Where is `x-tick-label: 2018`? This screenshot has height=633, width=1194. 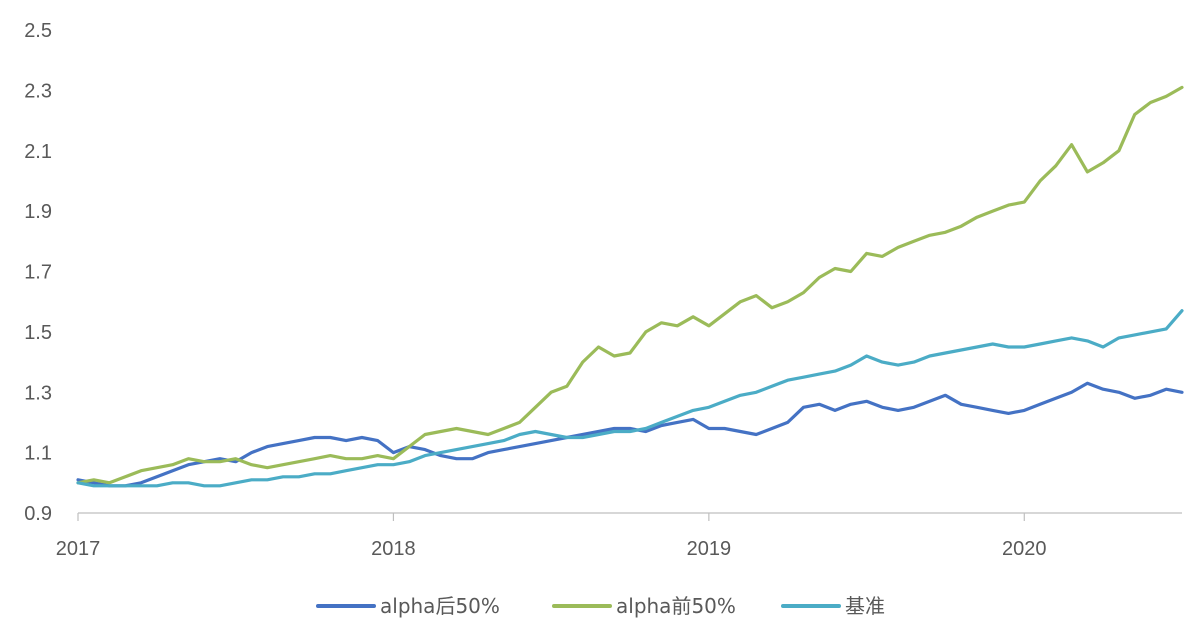
x-tick-label: 2018 is located at coordinates (393, 549).